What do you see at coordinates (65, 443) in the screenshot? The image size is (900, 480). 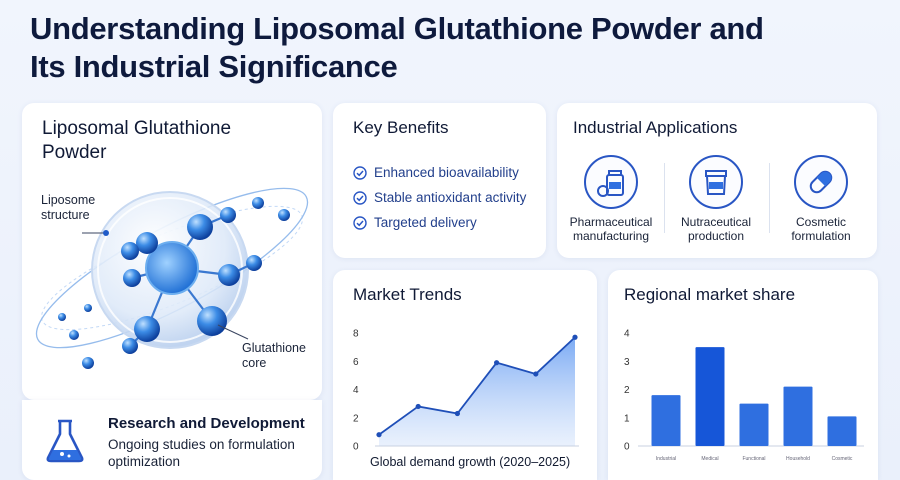 I see `flask-icon` at bounding box center [65, 443].